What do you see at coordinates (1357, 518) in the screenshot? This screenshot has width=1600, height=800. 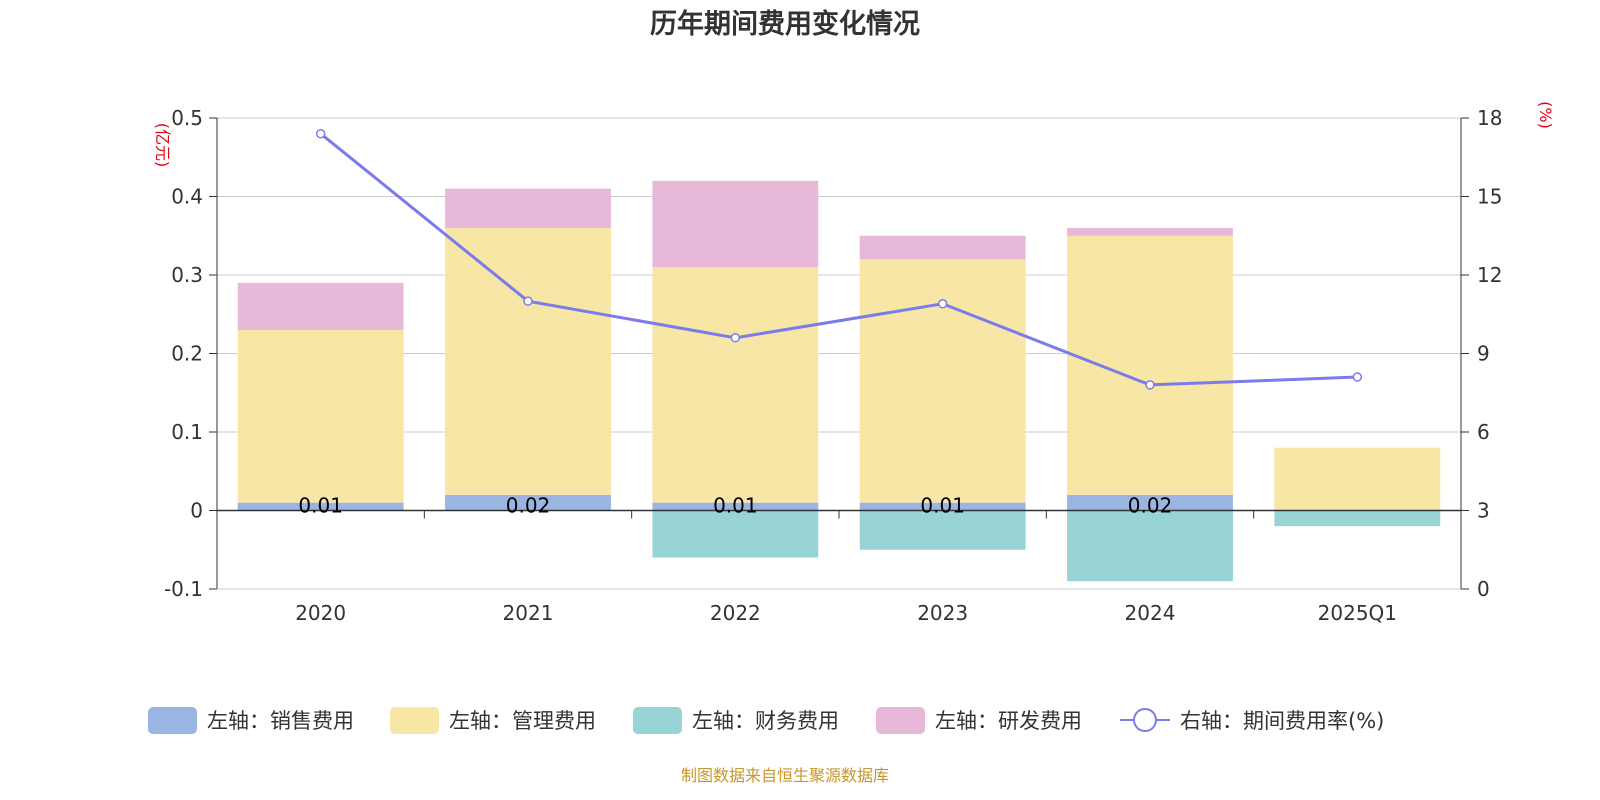 I see `bar-finance-2025Q1` at bounding box center [1357, 518].